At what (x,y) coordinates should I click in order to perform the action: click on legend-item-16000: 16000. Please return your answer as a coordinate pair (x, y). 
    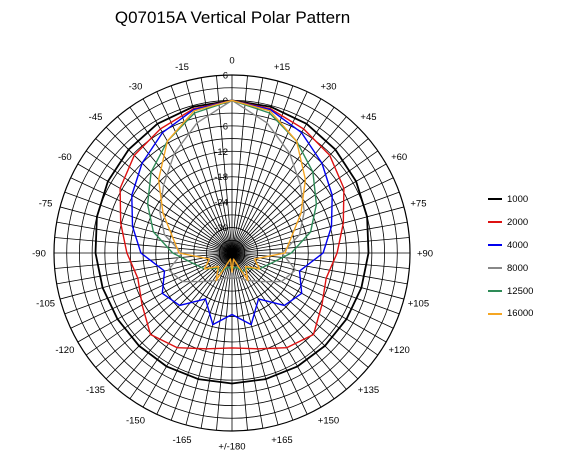
    Looking at the image, I should click on (510, 313).